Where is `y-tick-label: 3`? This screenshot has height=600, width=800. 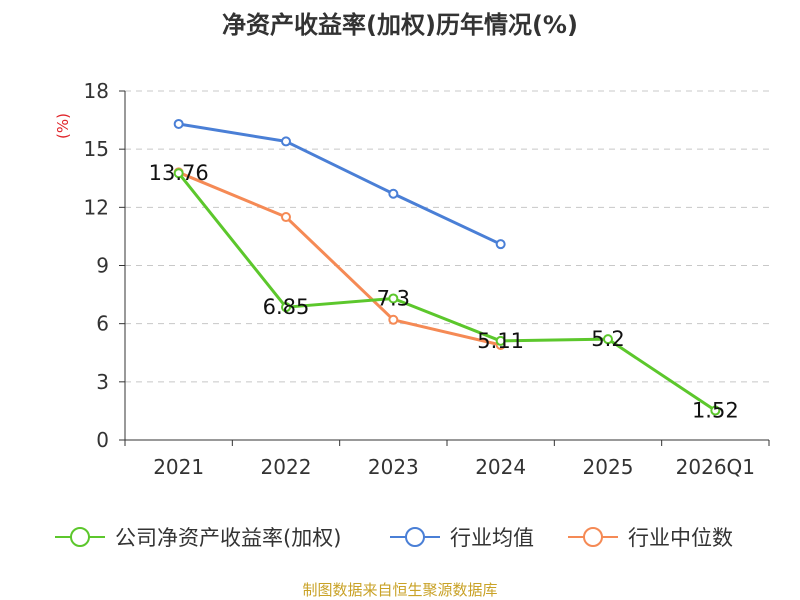
y-tick-label: 3 is located at coordinates (102, 382).